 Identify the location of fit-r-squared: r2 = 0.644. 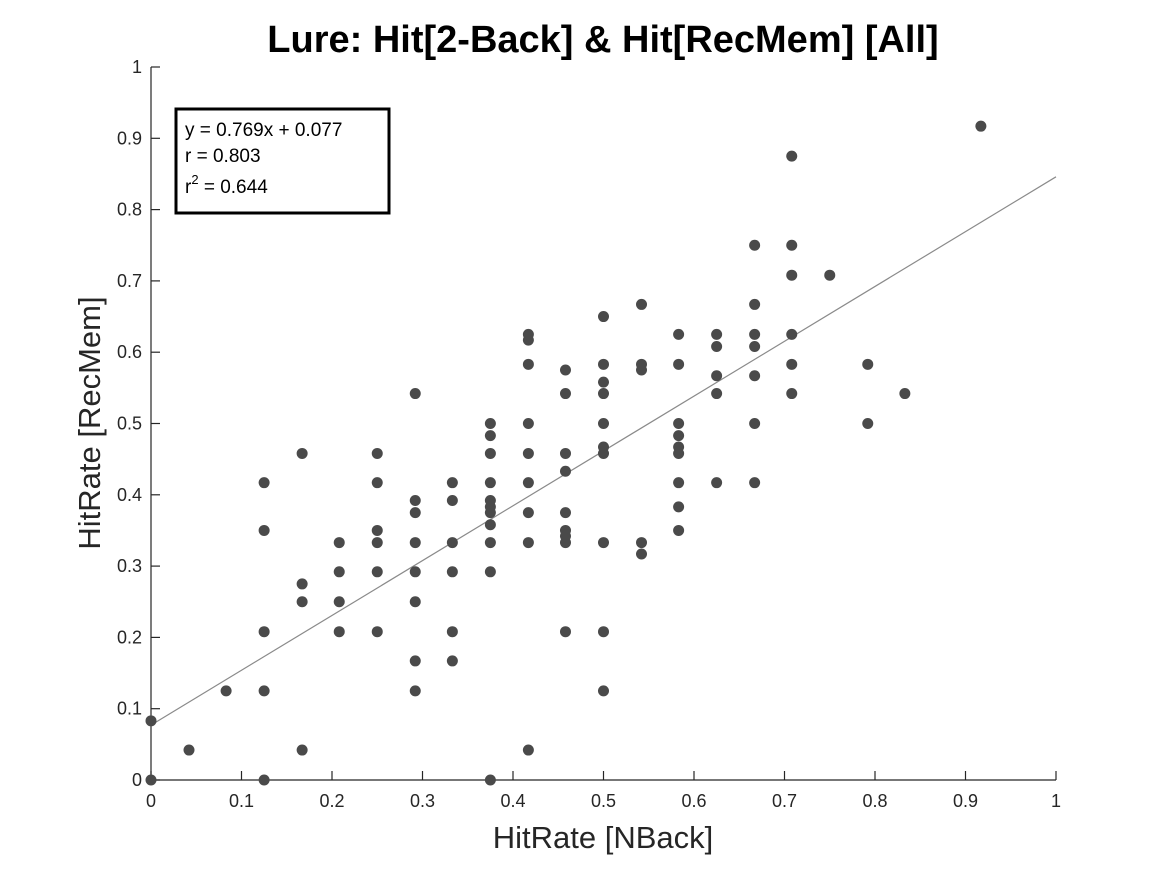
(226, 185).